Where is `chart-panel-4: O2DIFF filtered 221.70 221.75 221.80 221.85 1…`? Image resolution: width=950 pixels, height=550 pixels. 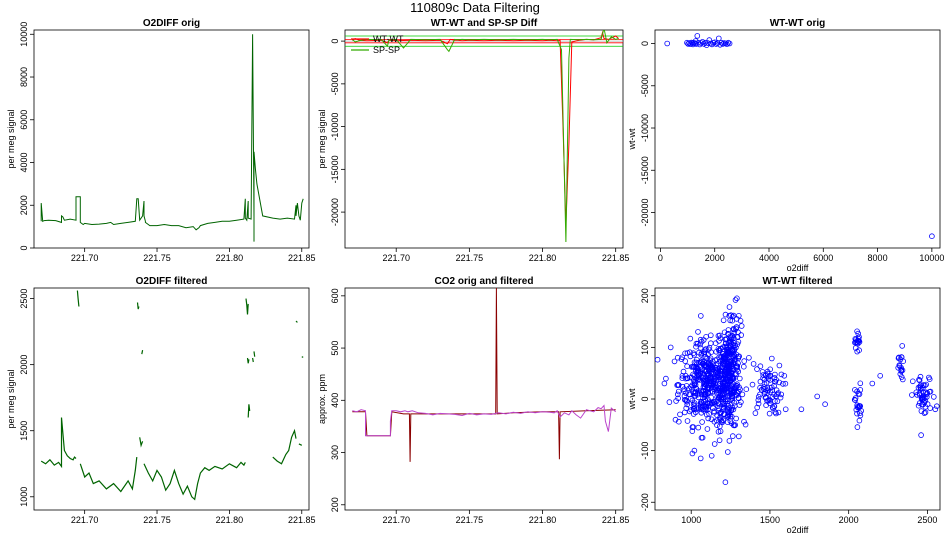
chart-panel-4: O2DIFF filtered 221.70 221.75 221.80 221.85 1… is located at coordinates (161, 400).